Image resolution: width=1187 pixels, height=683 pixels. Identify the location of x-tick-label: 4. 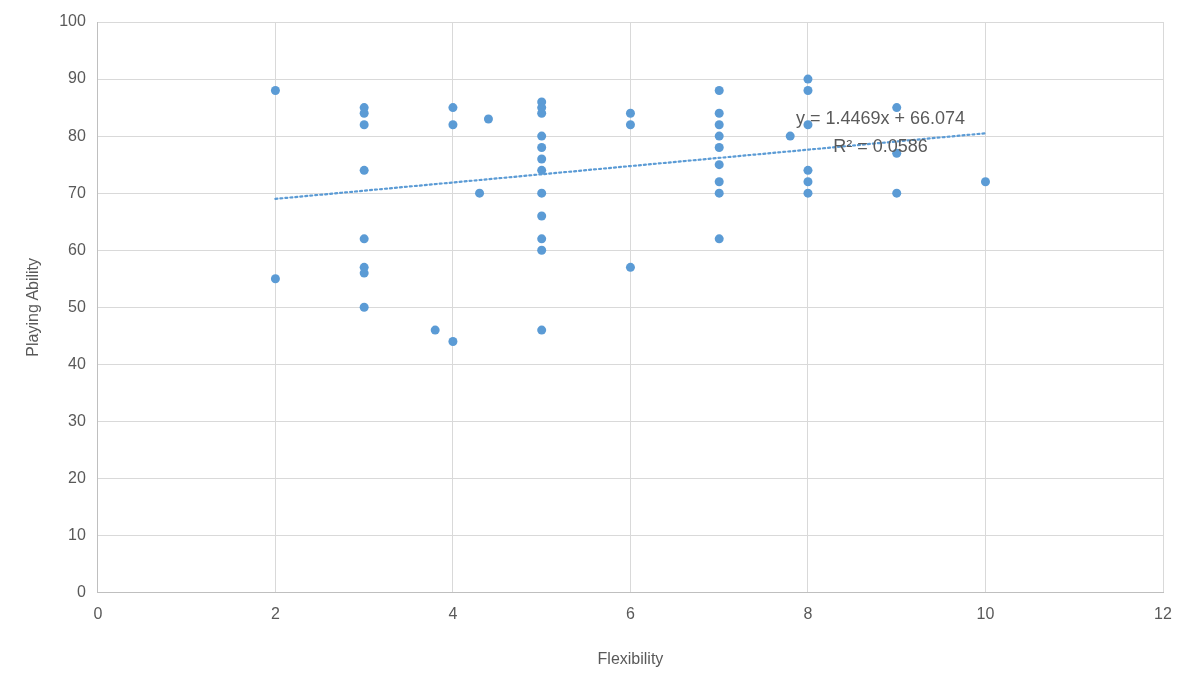
(453, 613).